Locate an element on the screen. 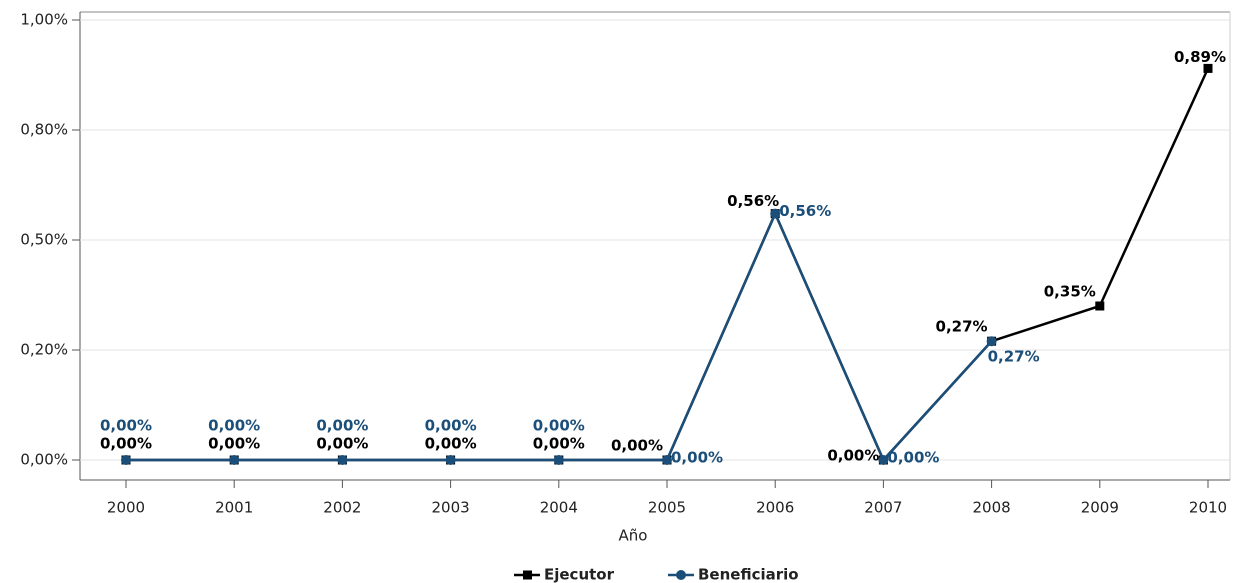  x-tick-label: 2009 is located at coordinates (1100, 508).